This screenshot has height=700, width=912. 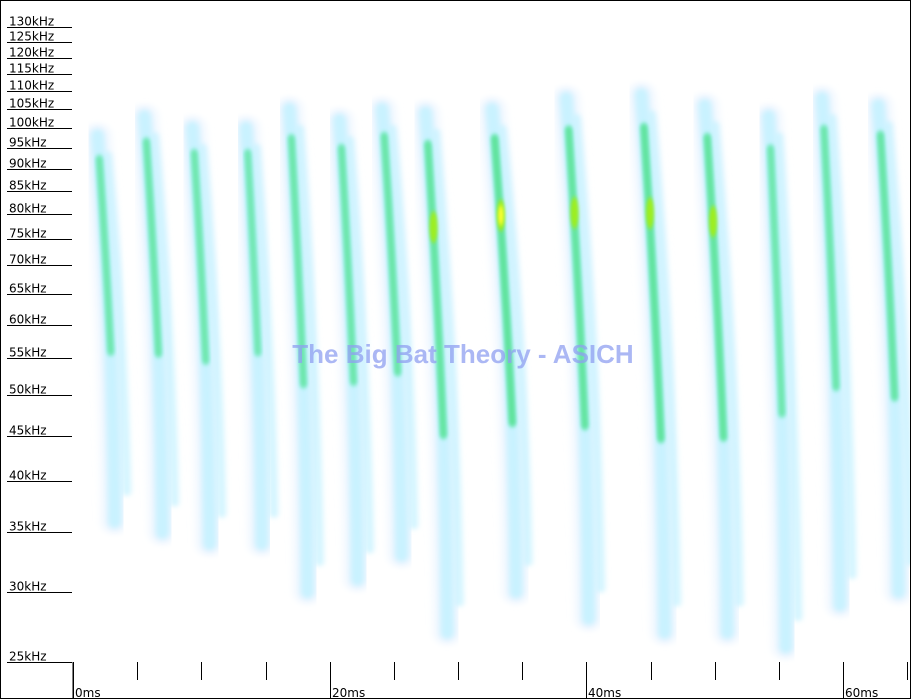 I want to click on y-tick-label: 95kHz, so click(x=28, y=143).